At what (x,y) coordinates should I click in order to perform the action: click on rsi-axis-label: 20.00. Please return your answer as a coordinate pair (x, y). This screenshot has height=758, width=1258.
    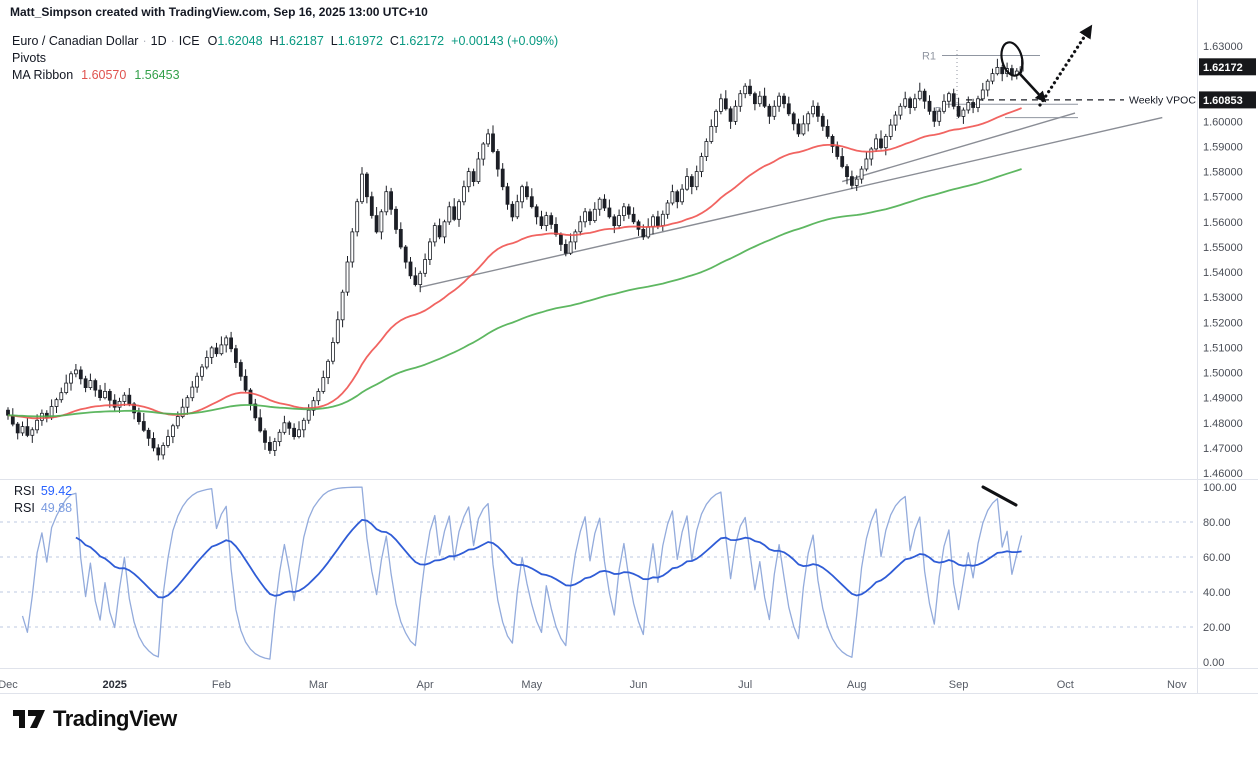
    Looking at the image, I should click on (1217, 628).